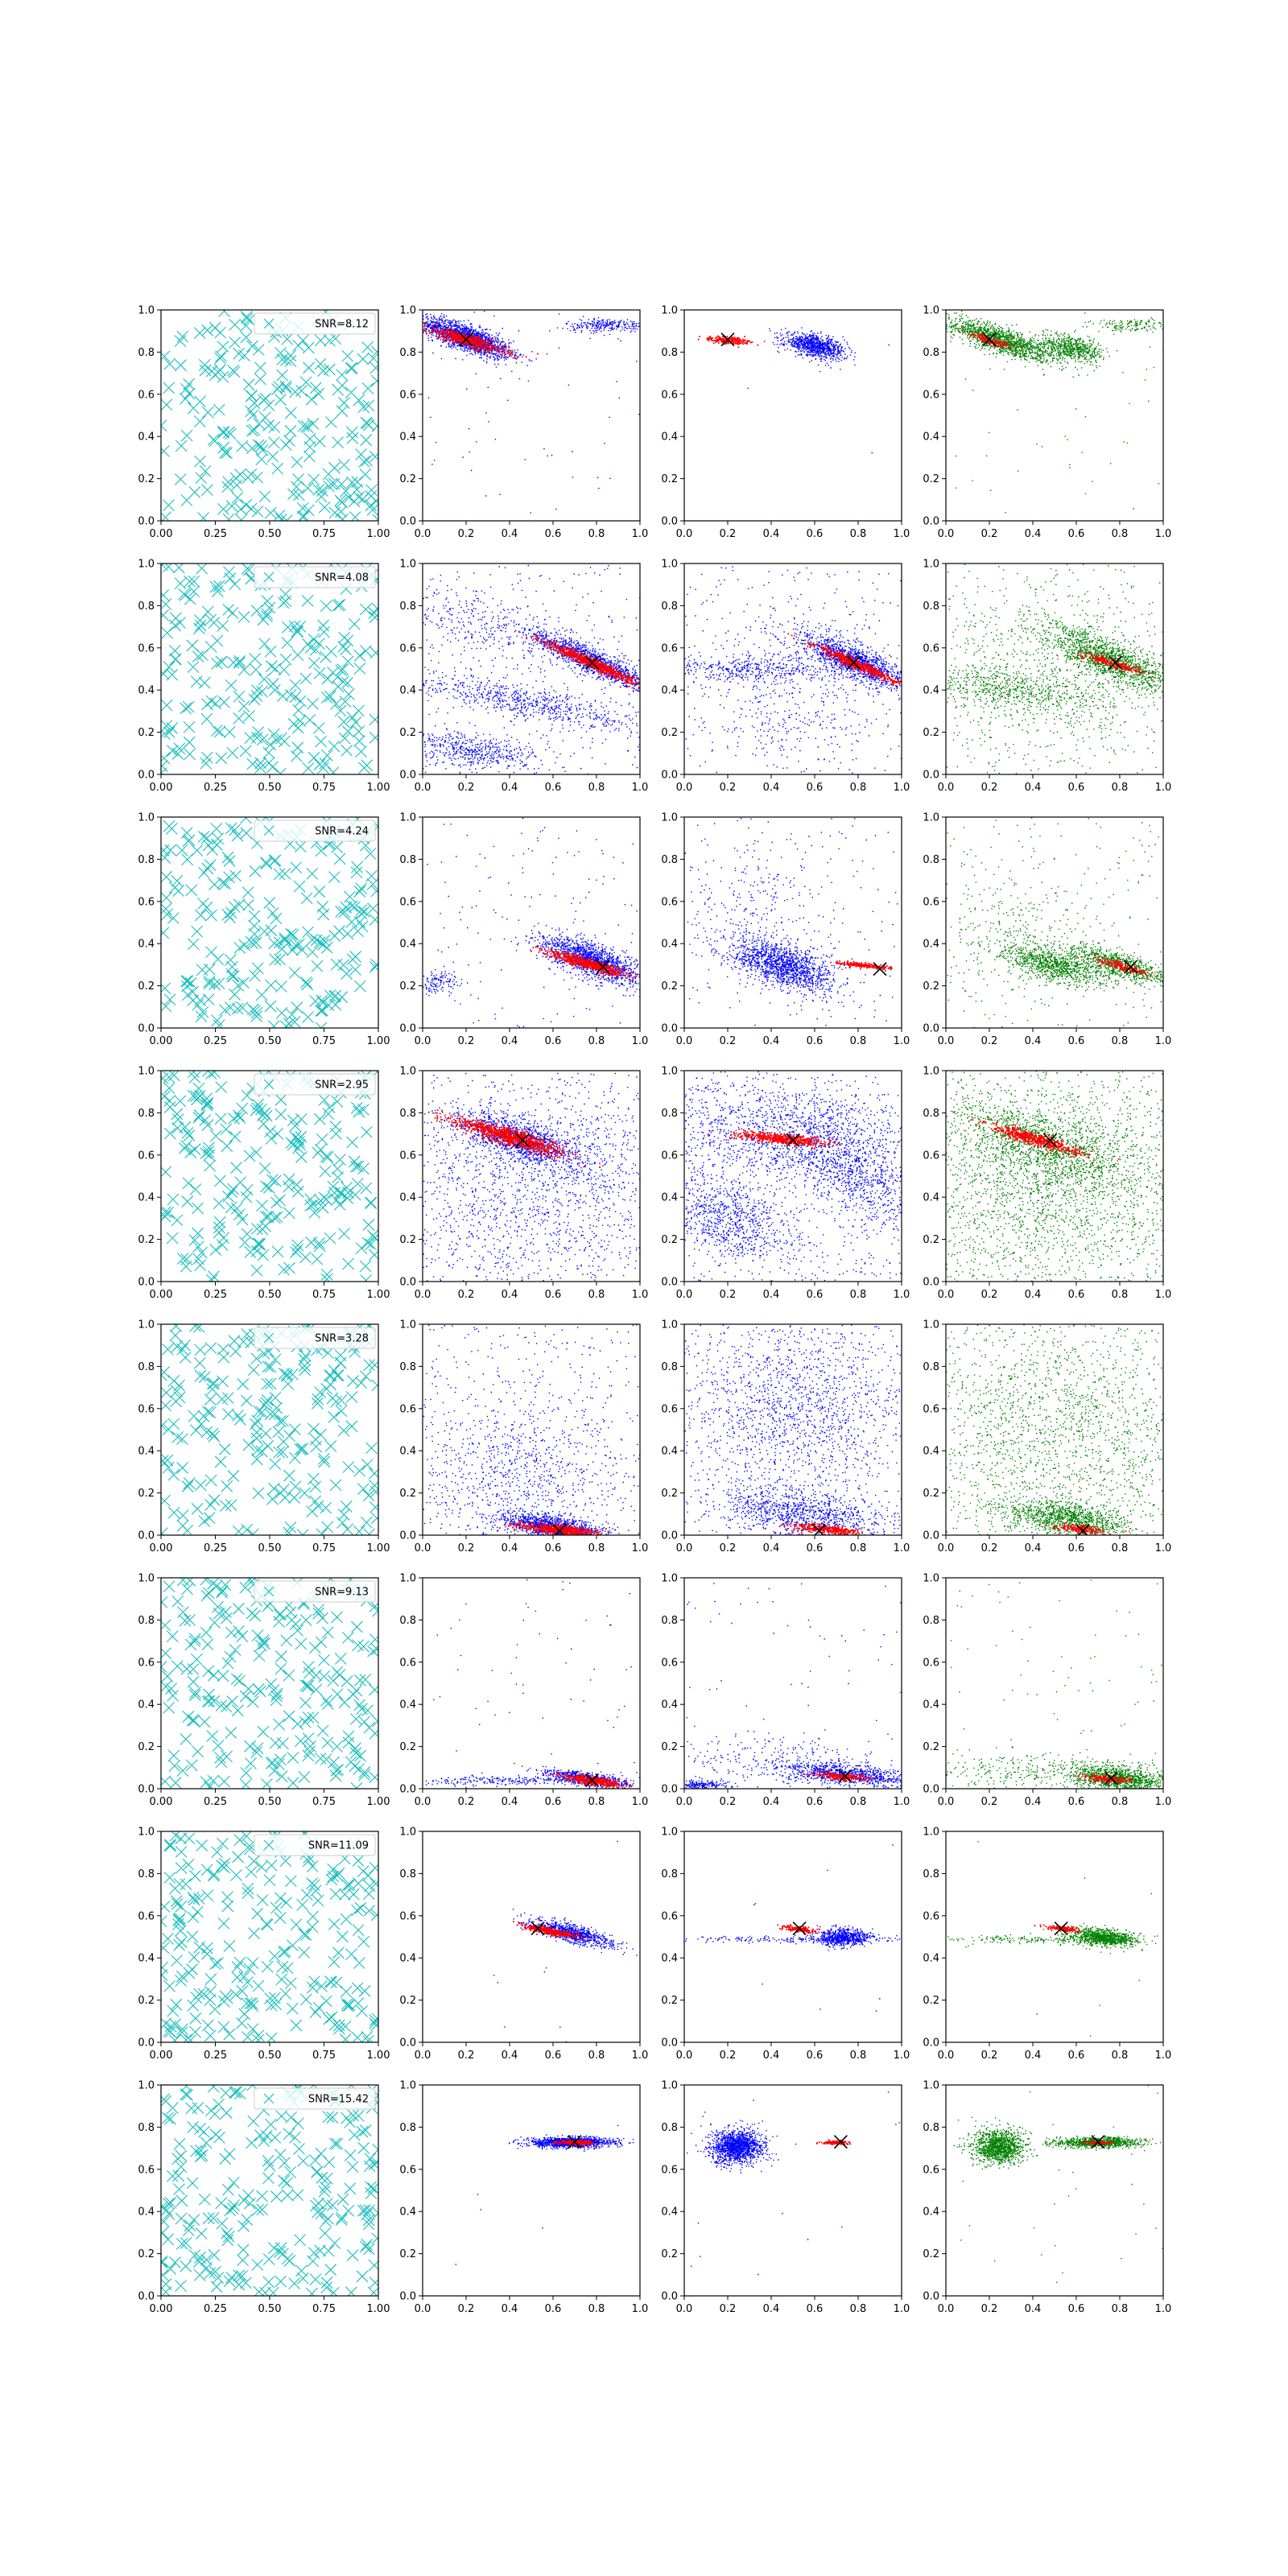 This screenshot has height=2576, width=1288. I want to click on x-marker-series, so click(269, 415).